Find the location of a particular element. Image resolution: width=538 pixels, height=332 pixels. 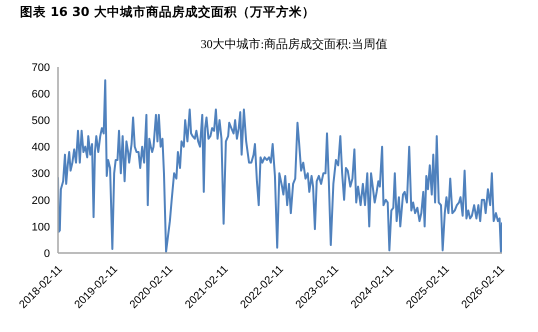

y-tick-label: 400 is located at coordinates (41, 148).